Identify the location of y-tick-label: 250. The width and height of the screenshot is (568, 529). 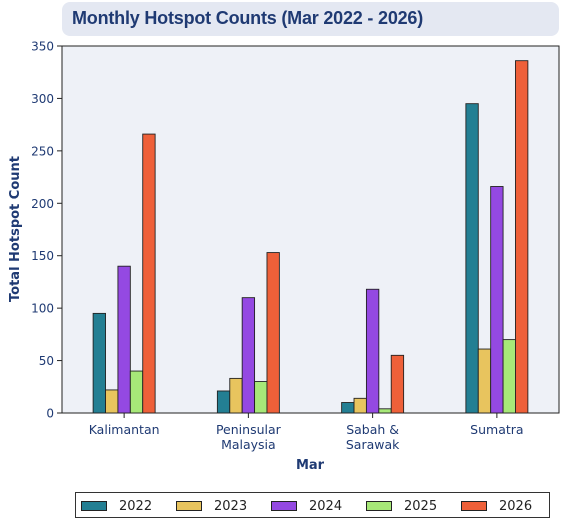
(42, 151).